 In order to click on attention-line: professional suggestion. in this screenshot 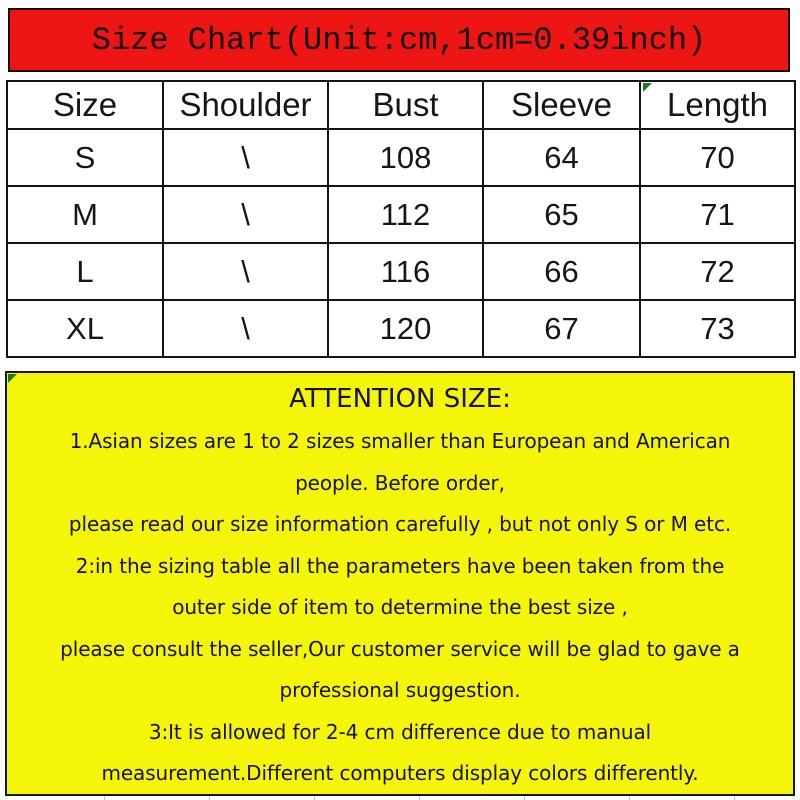, I will do `click(400, 690)`.